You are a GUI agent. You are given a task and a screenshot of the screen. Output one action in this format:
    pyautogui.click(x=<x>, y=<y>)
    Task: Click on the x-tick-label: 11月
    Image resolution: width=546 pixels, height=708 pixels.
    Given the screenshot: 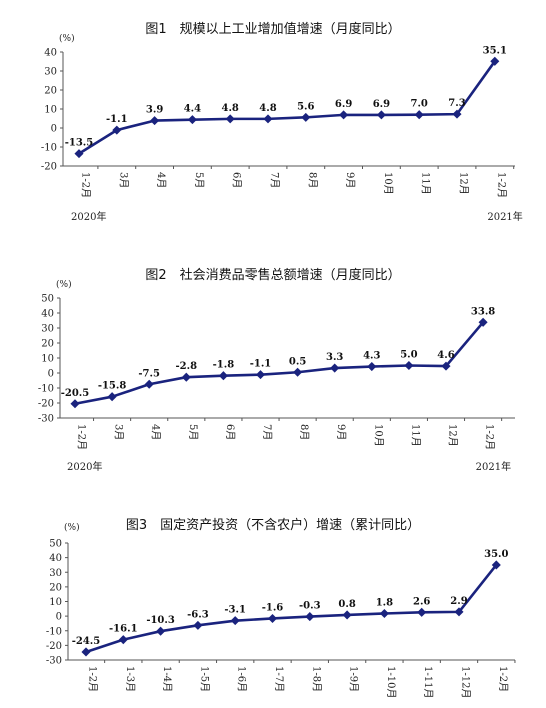 What is the action you would take?
    pyautogui.click(x=426, y=183)
    